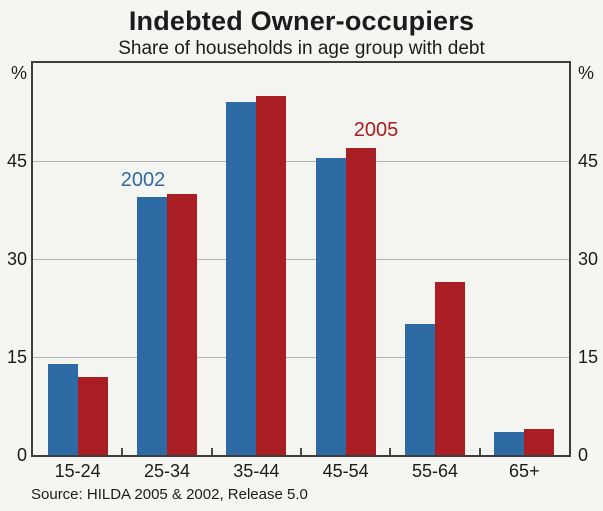 The height and width of the screenshot is (511, 603). Describe the element at coordinates (588, 161) in the screenshot. I see `y-tick-label-right-45: 45` at that location.